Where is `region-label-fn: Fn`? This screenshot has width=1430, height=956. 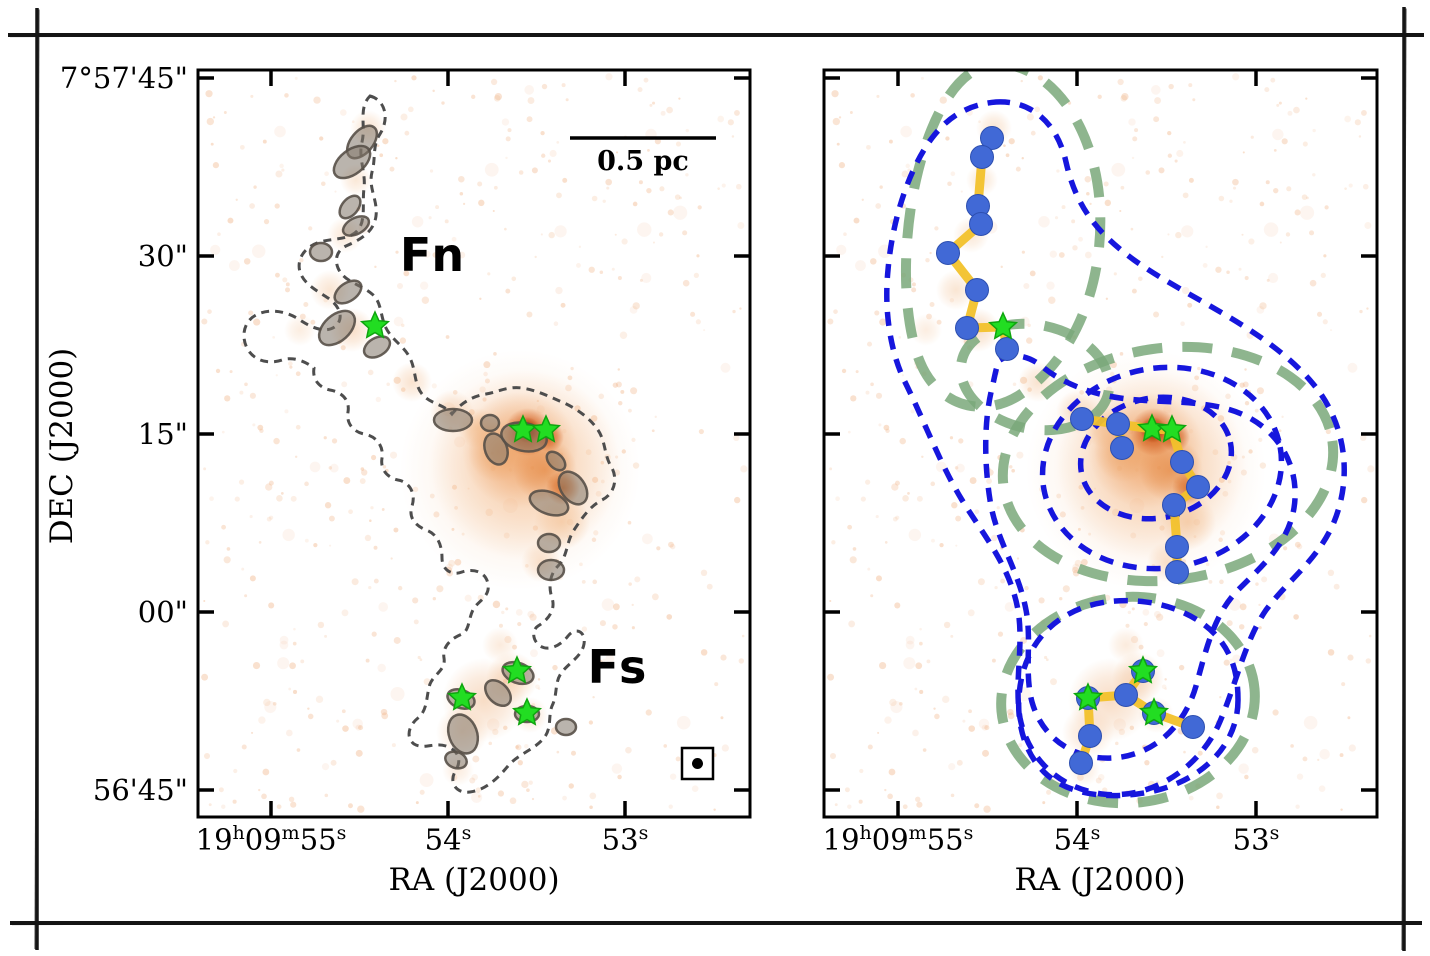
region-label-fn: Fn is located at coordinates (432, 255).